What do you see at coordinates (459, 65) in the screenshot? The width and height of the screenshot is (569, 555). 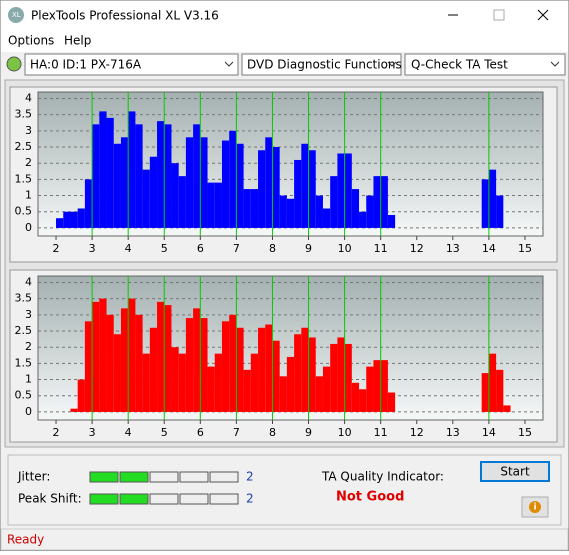 I see `test-label: Q-Check TA Test` at bounding box center [459, 65].